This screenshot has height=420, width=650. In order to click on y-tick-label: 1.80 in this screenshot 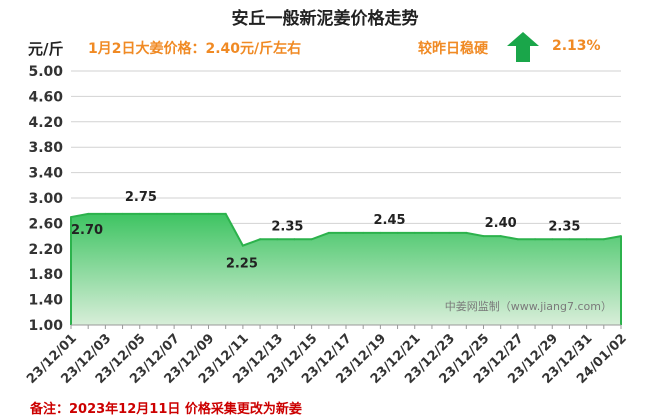, I will do `click(45, 275)`.